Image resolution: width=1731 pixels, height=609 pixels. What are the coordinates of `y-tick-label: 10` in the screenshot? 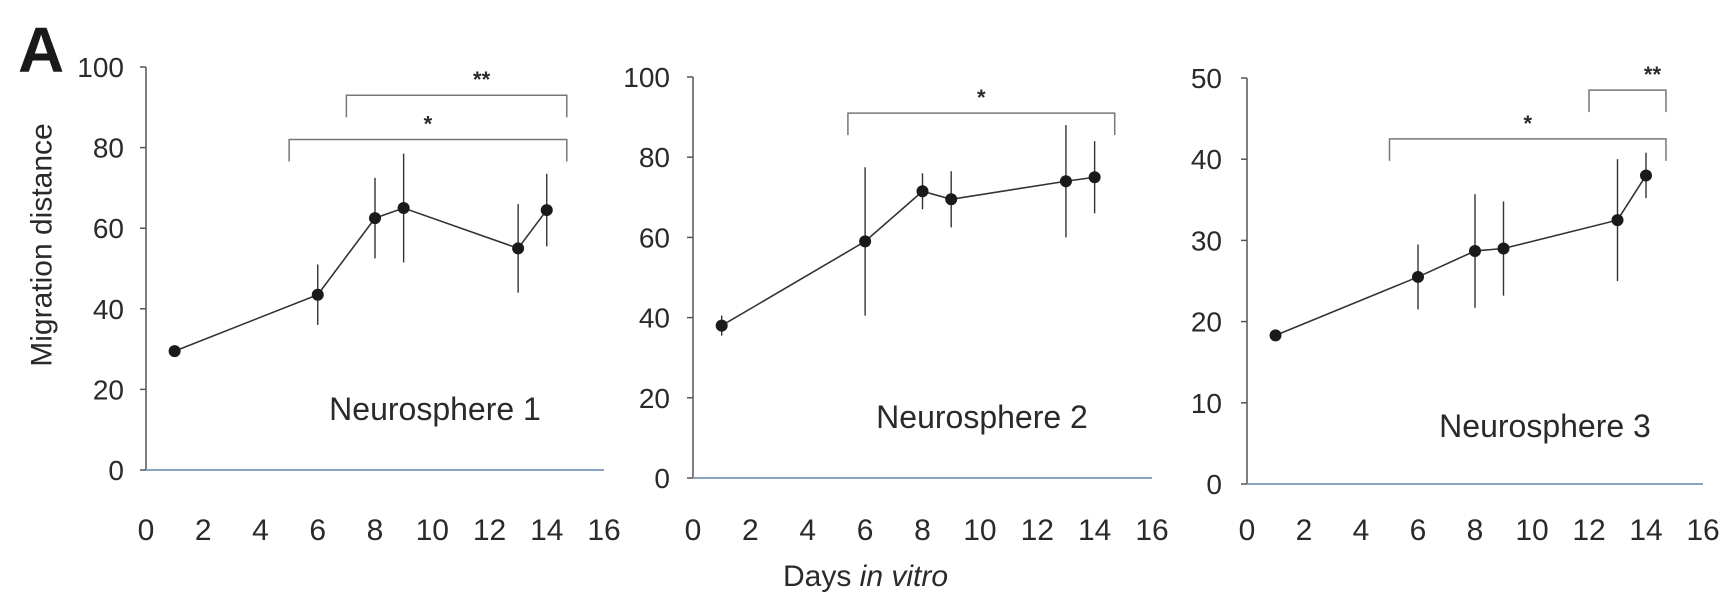 It's located at (1206, 403).